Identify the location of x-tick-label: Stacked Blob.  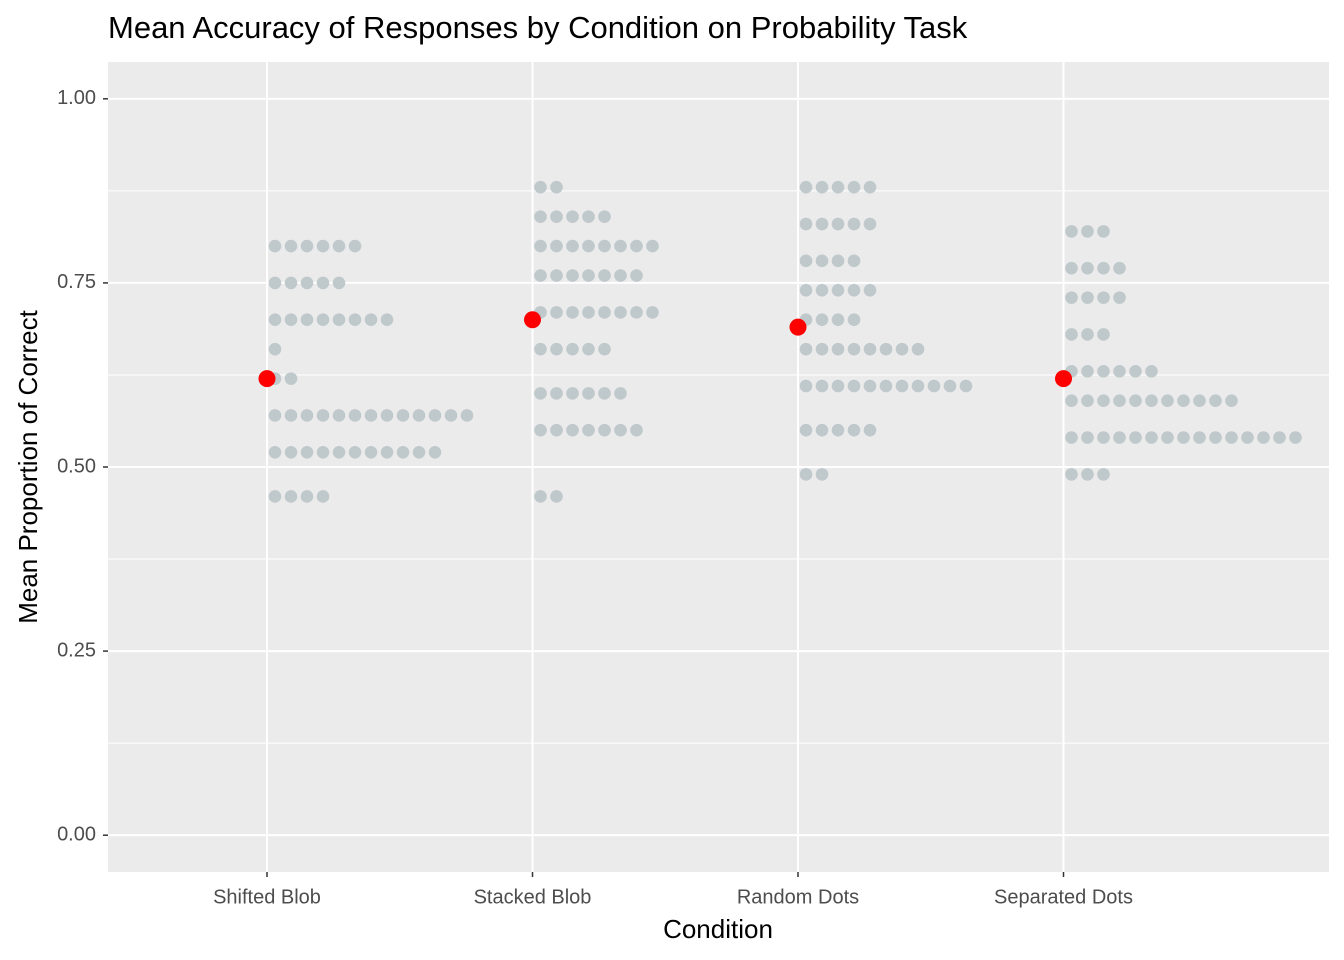
(533, 897).